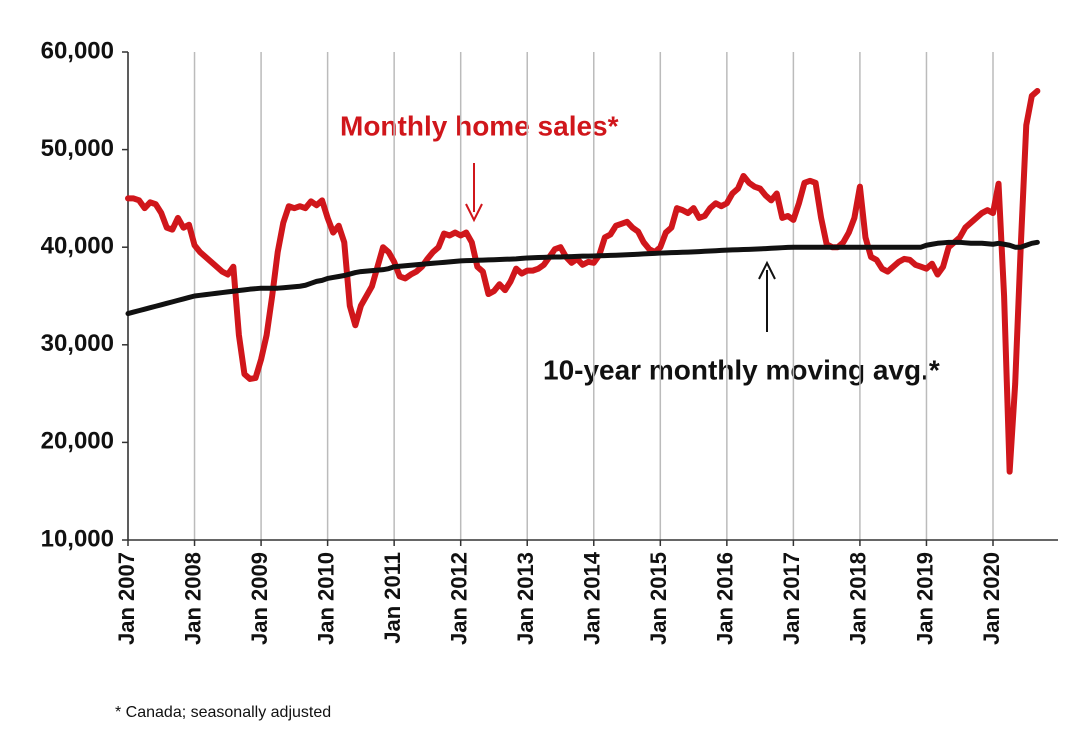  What do you see at coordinates (77, 441) in the screenshot?
I see `y-tick-label: 20,000` at bounding box center [77, 441].